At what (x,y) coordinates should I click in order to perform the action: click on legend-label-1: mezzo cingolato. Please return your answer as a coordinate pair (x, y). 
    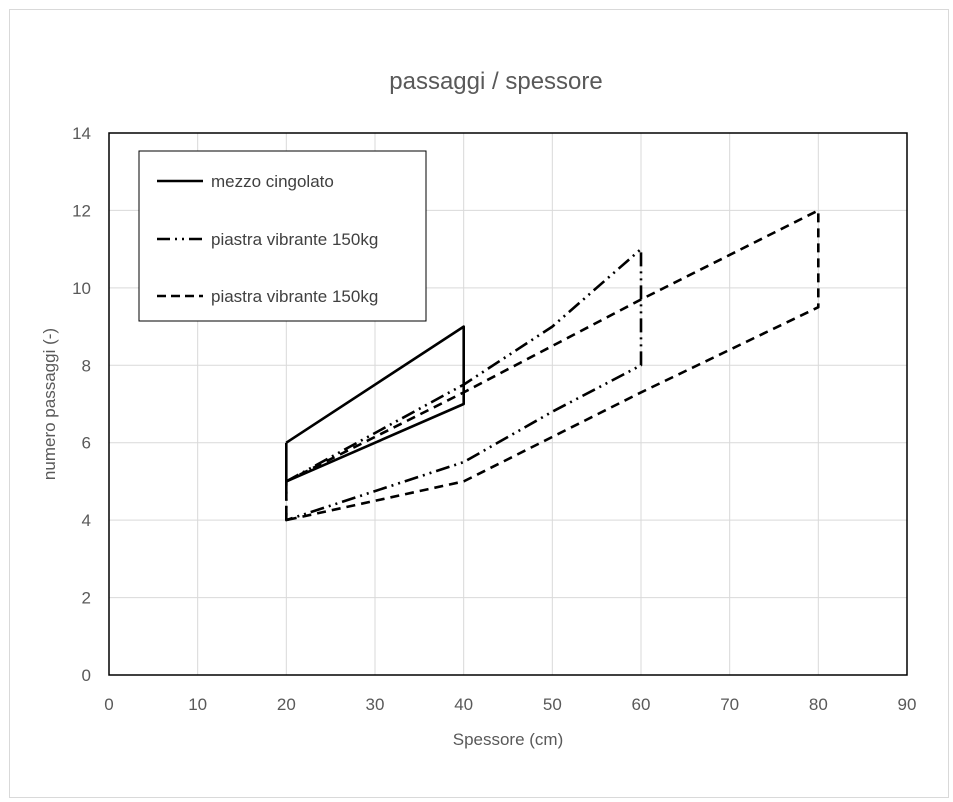
    Looking at the image, I should click on (272, 181).